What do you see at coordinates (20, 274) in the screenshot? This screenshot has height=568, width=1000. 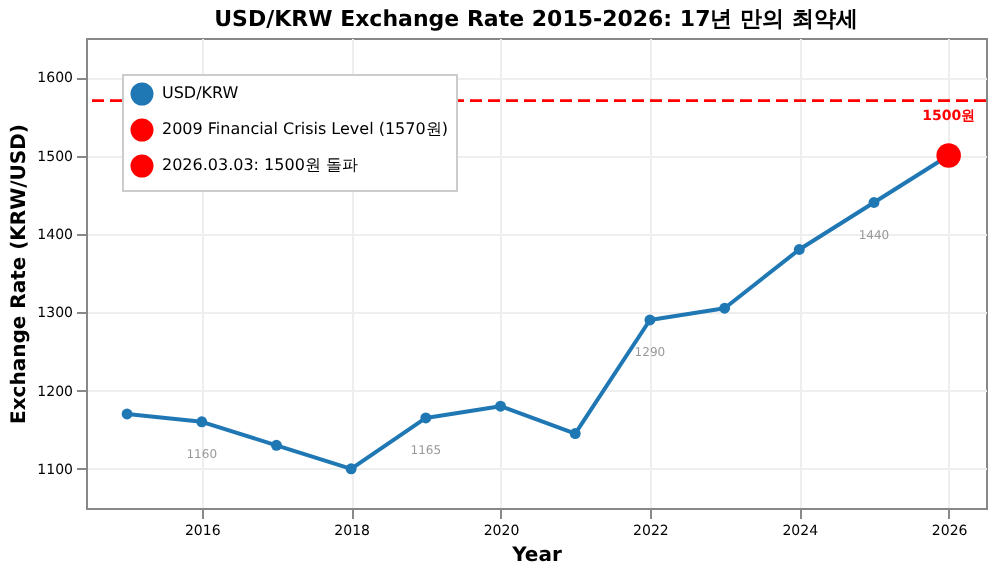 I see `y-axis-title: Exchange Rate (KRW/USD)` at bounding box center [20, 274].